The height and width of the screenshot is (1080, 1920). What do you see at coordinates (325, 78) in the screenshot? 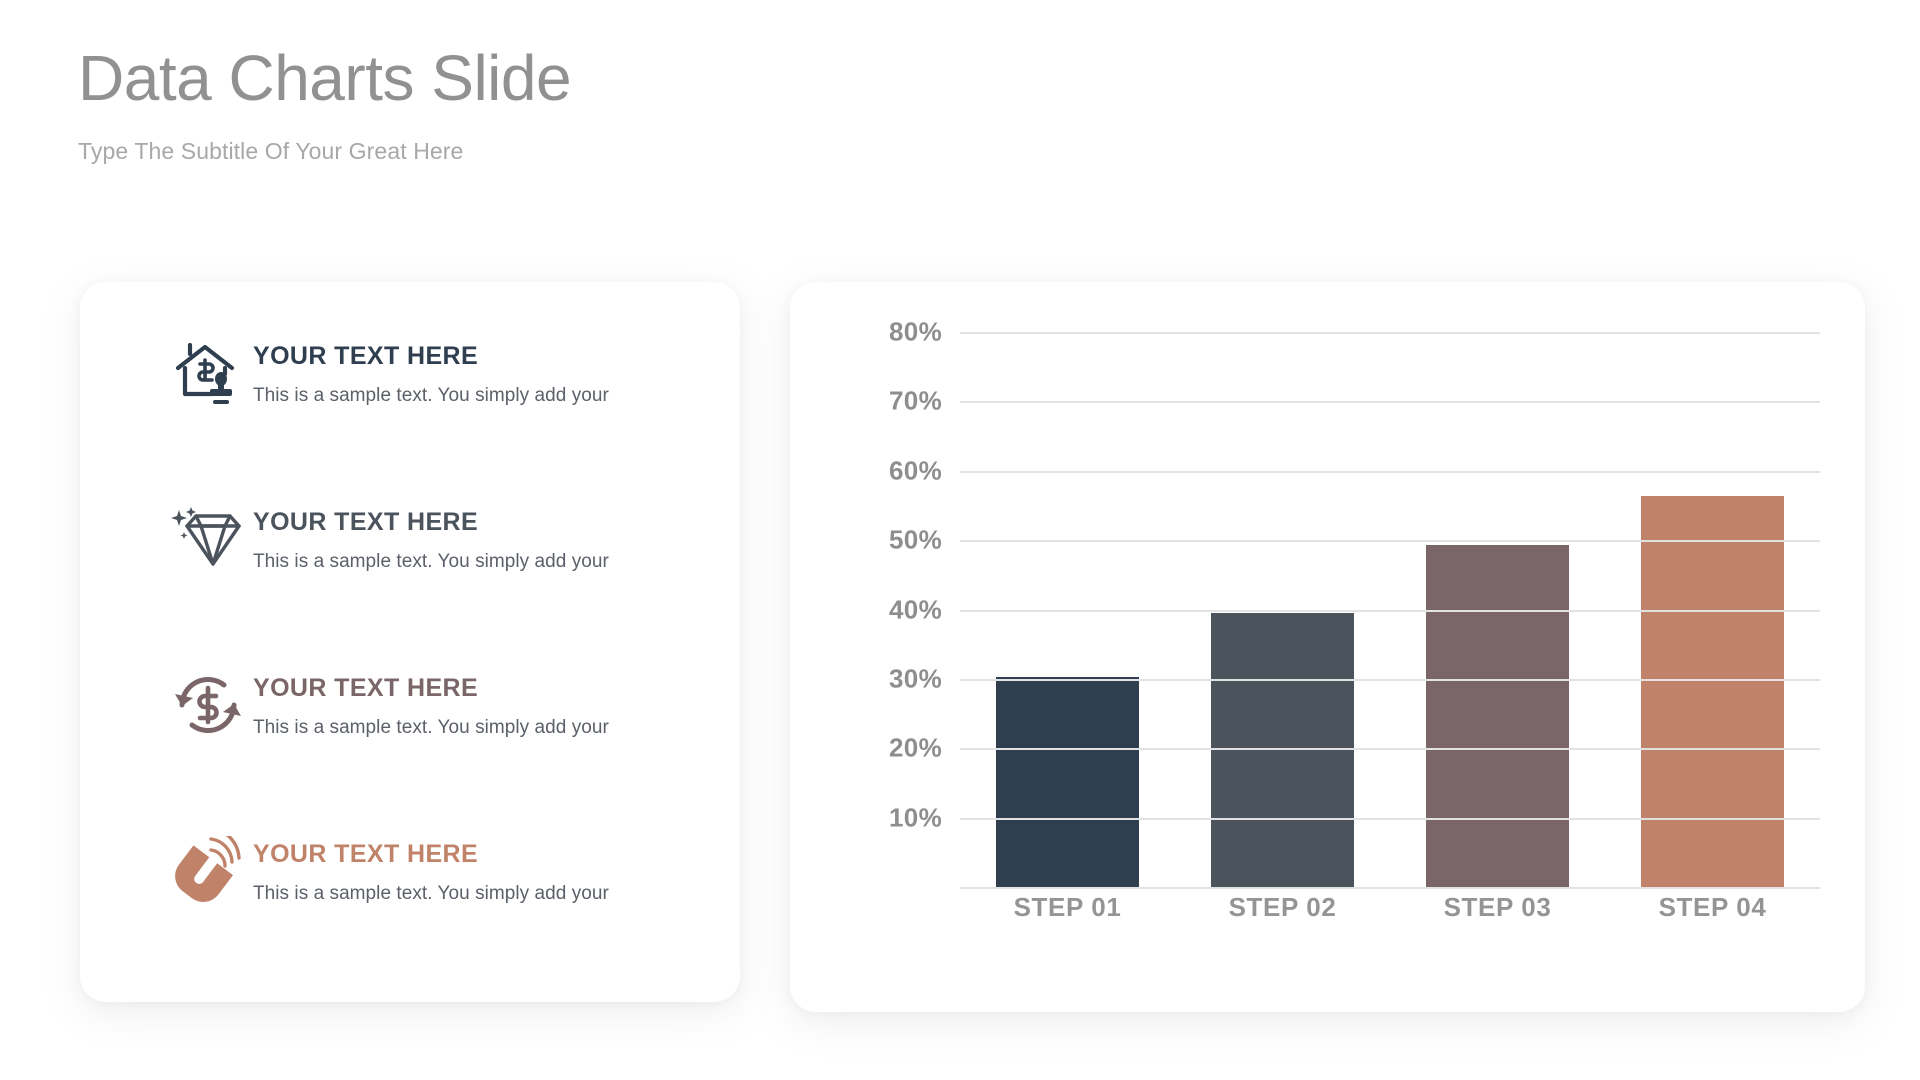
I see `page-title: Data Charts Slide` at bounding box center [325, 78].